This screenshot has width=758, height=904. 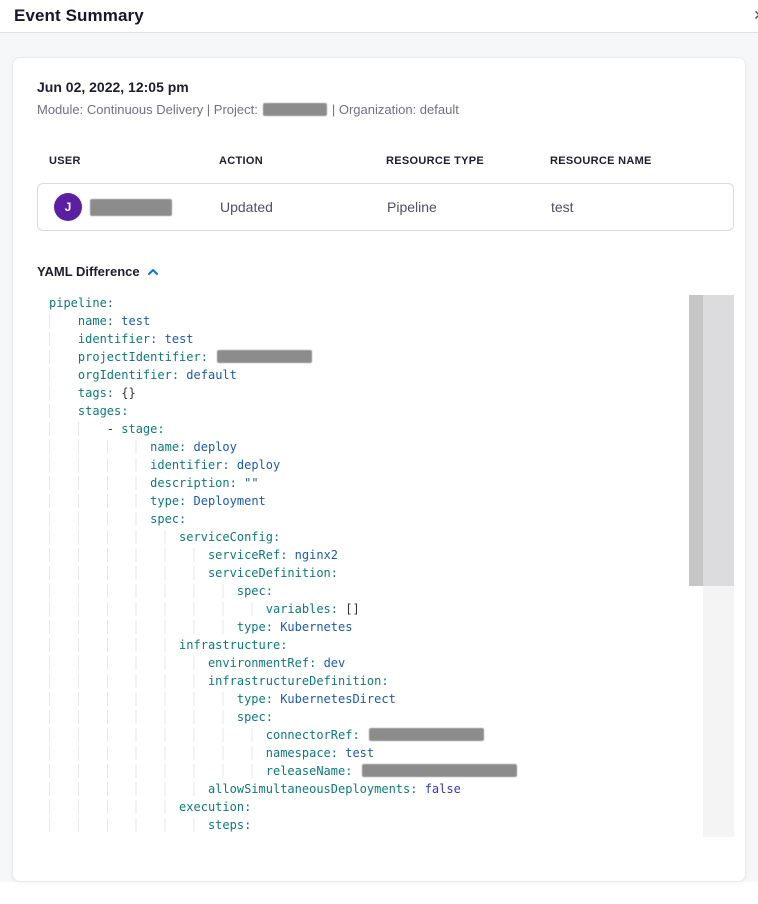 What do you see at coordinates (391, 339) in the screenshot?
I see `code-line: identifier: test` at bounding box center [391, 339].